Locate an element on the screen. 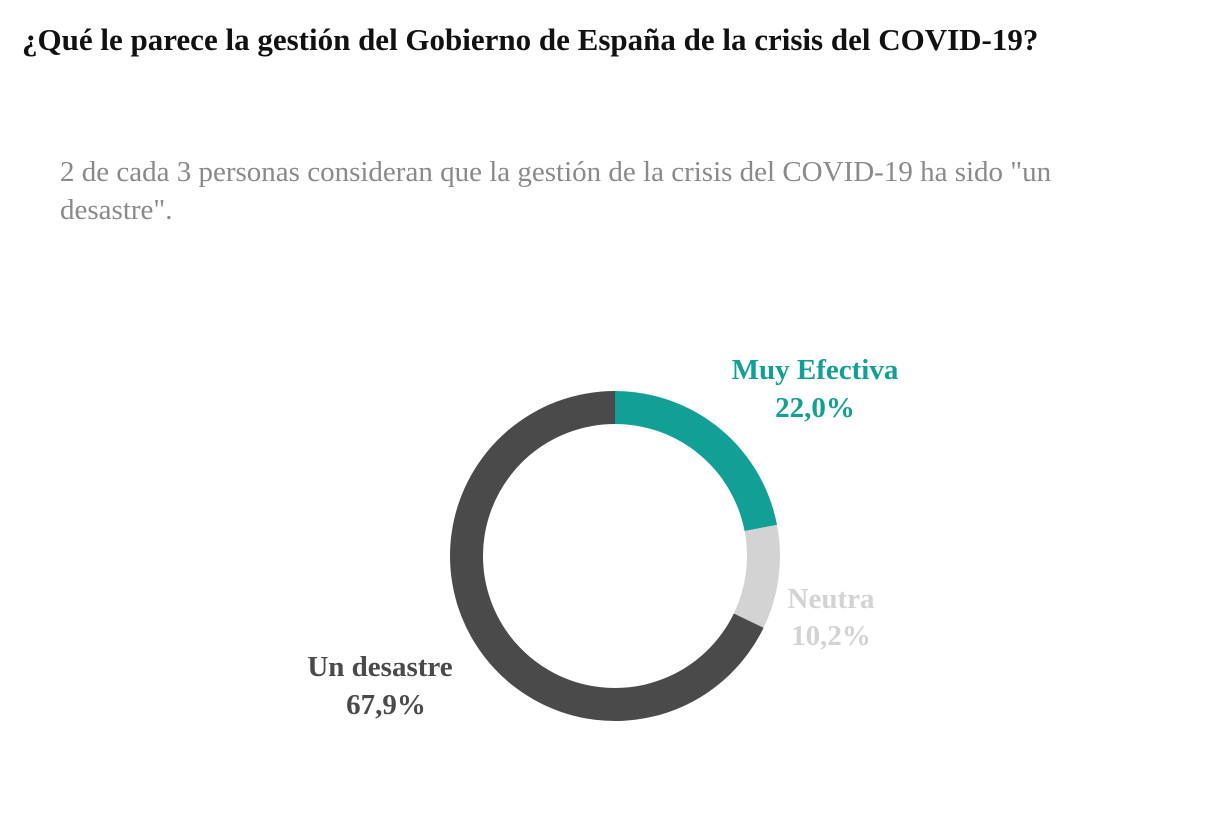  slice-value-neutra: 10,2% is located at coordinates (831, 636).